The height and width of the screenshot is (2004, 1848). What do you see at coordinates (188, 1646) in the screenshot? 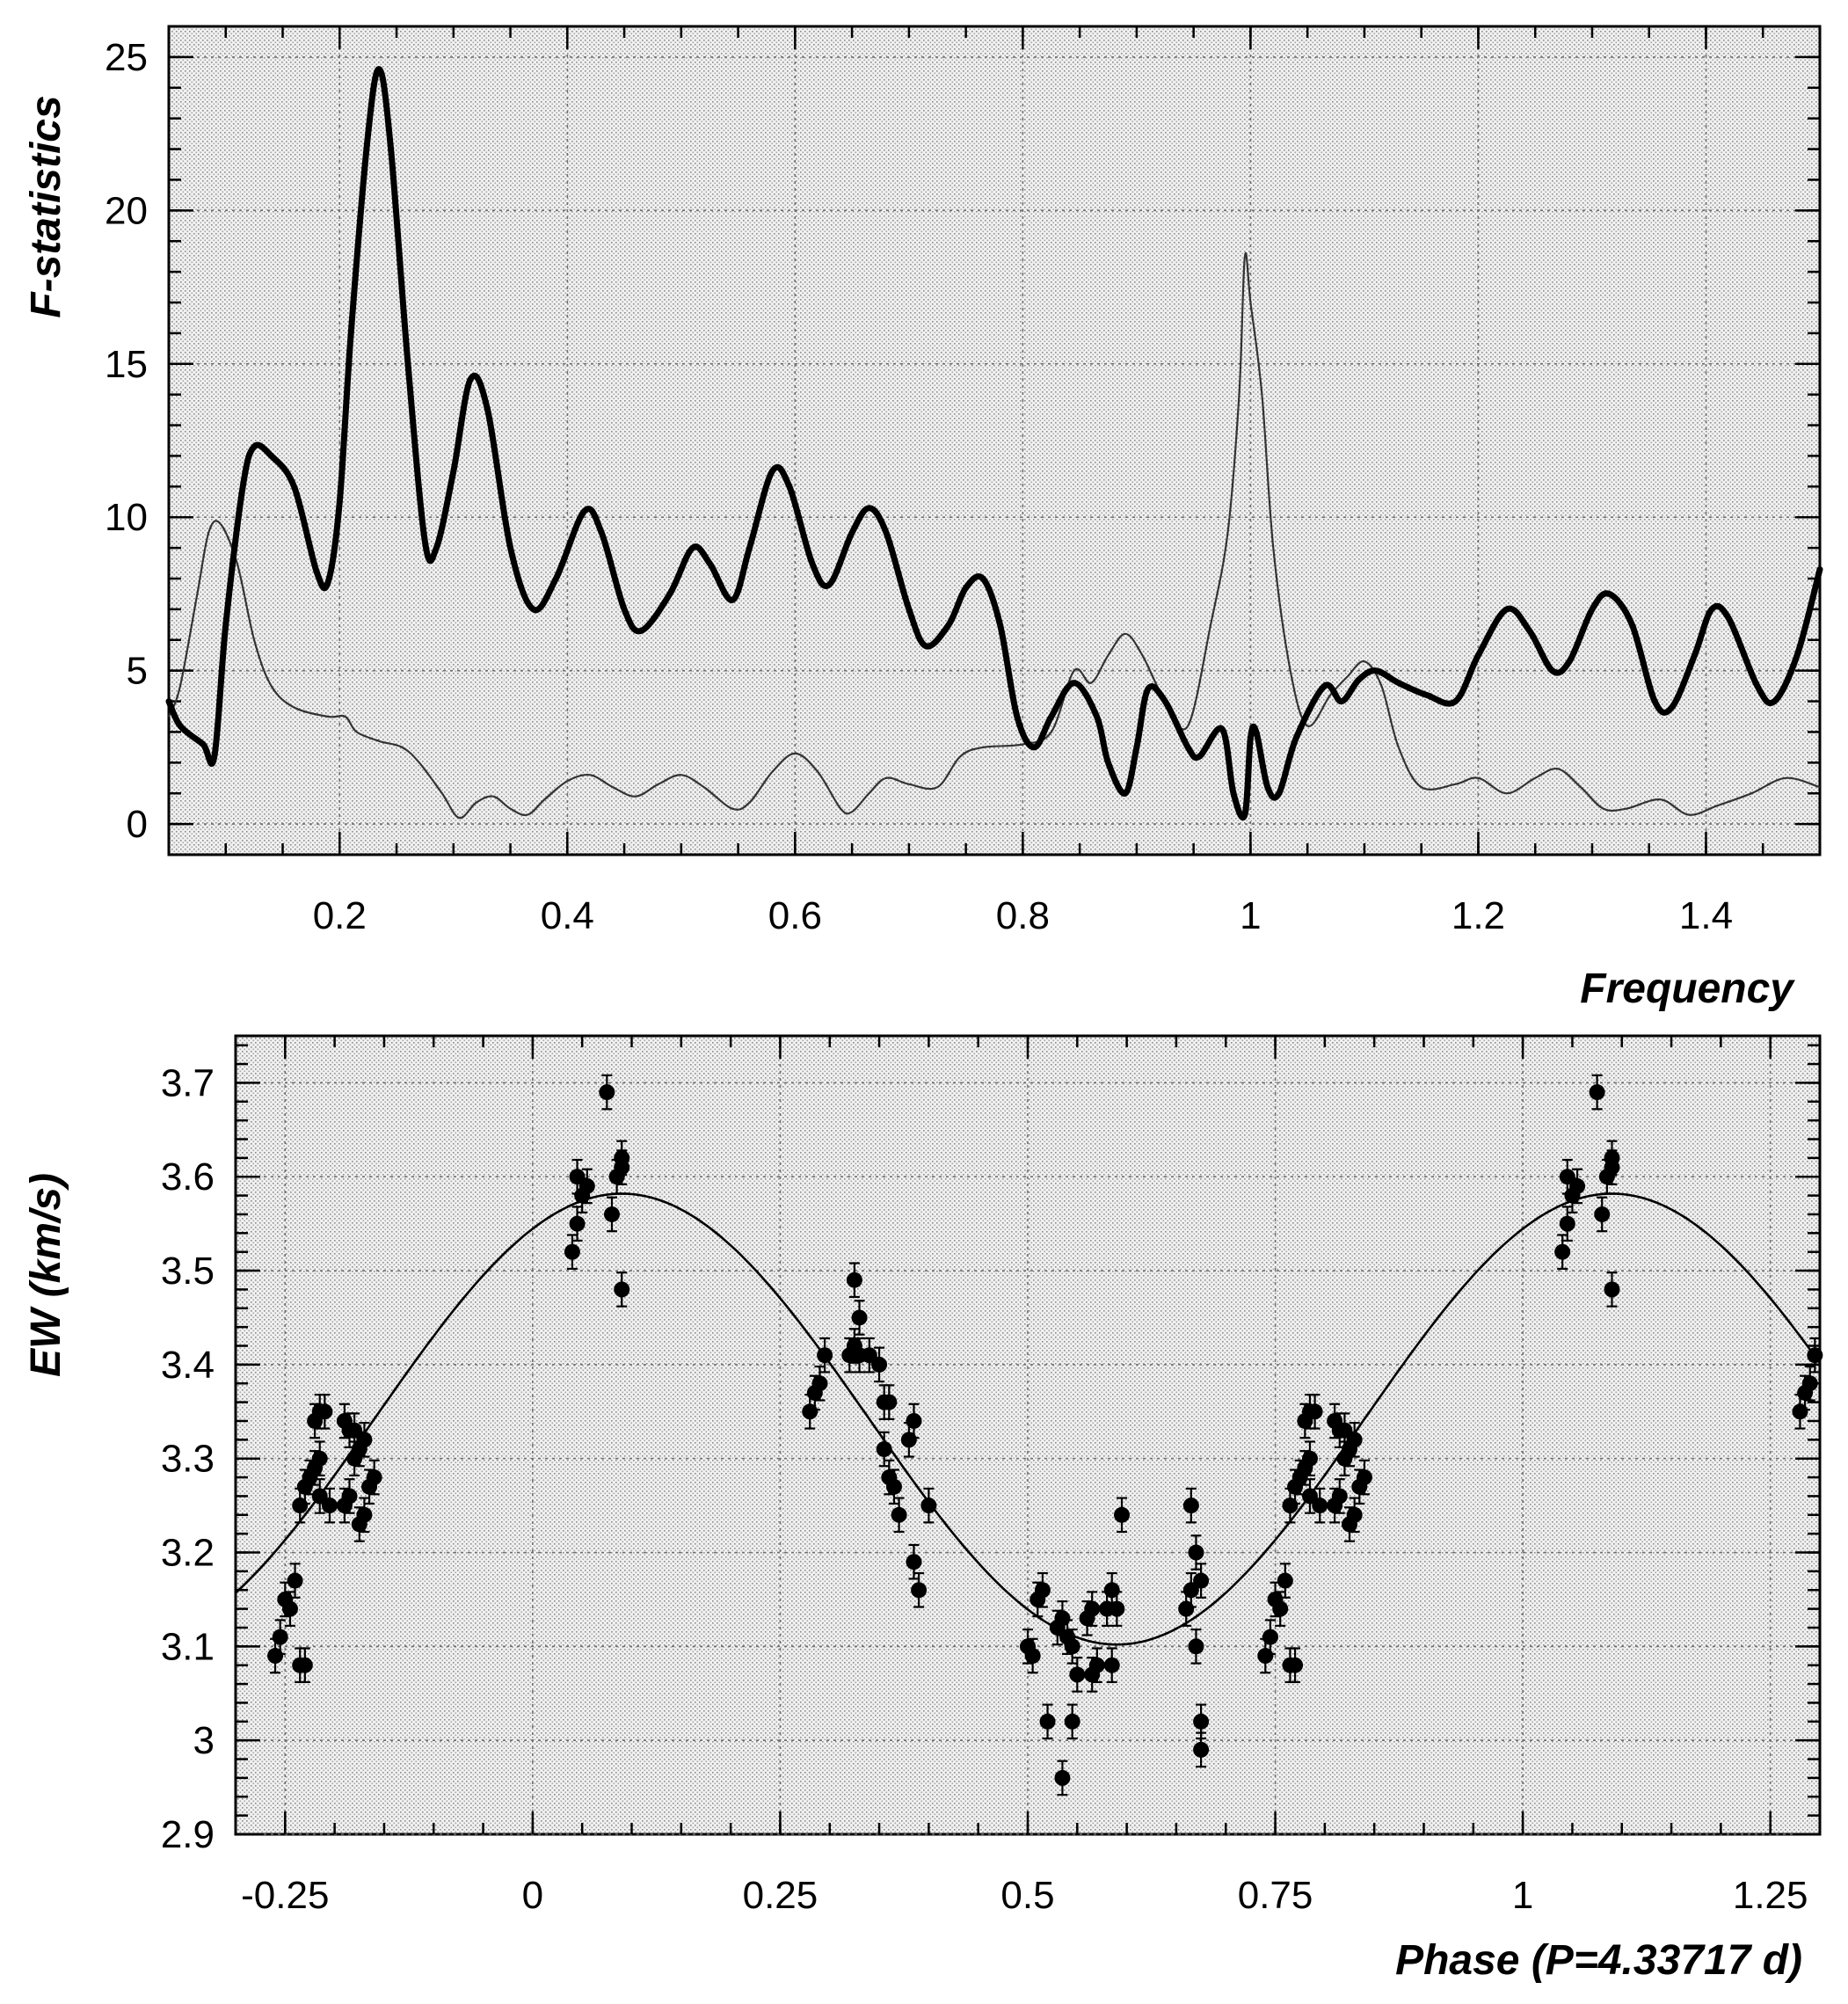
I see `y-tick-label: 3.1` at bounding box center [188, 1646].